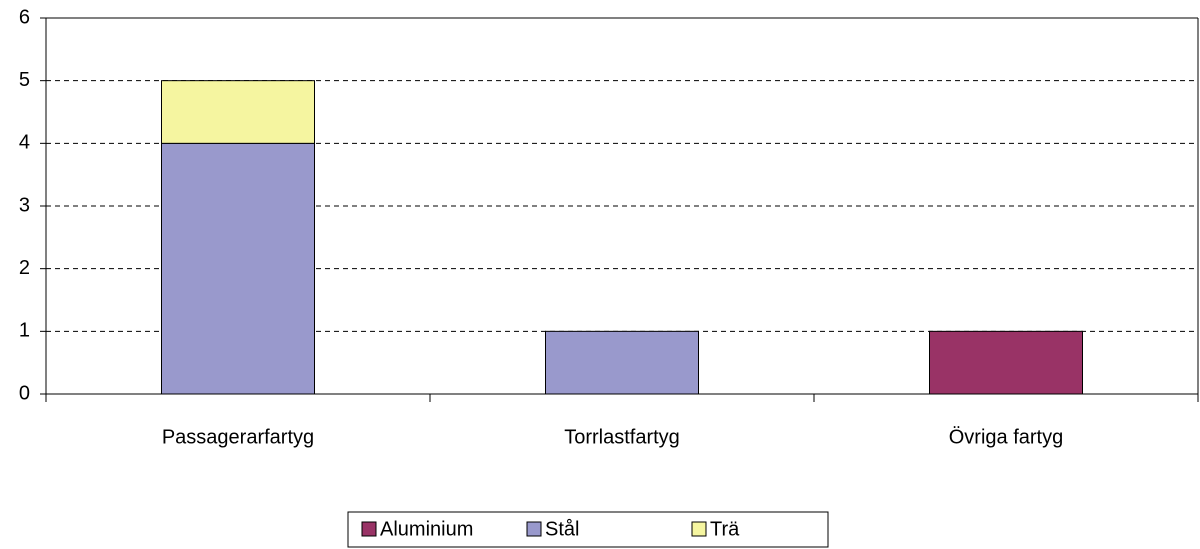 The height and width of the screenshot is (549, 1200). I want to click on x-tick-label: Passagerarfartyg, so click(238, 437).